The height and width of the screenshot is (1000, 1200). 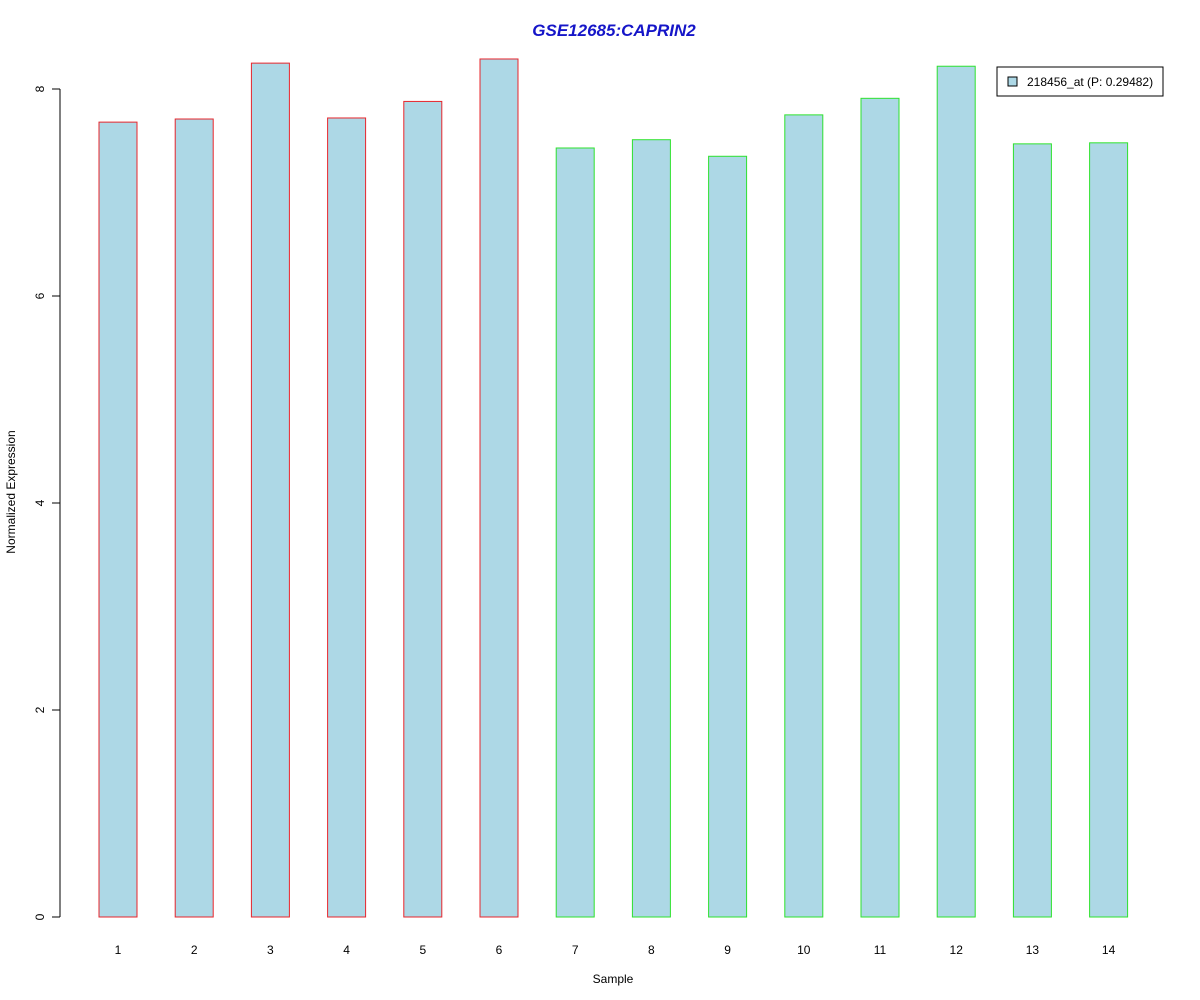 I want to click on x-tick-label: 6, so click(x=499, y=950).